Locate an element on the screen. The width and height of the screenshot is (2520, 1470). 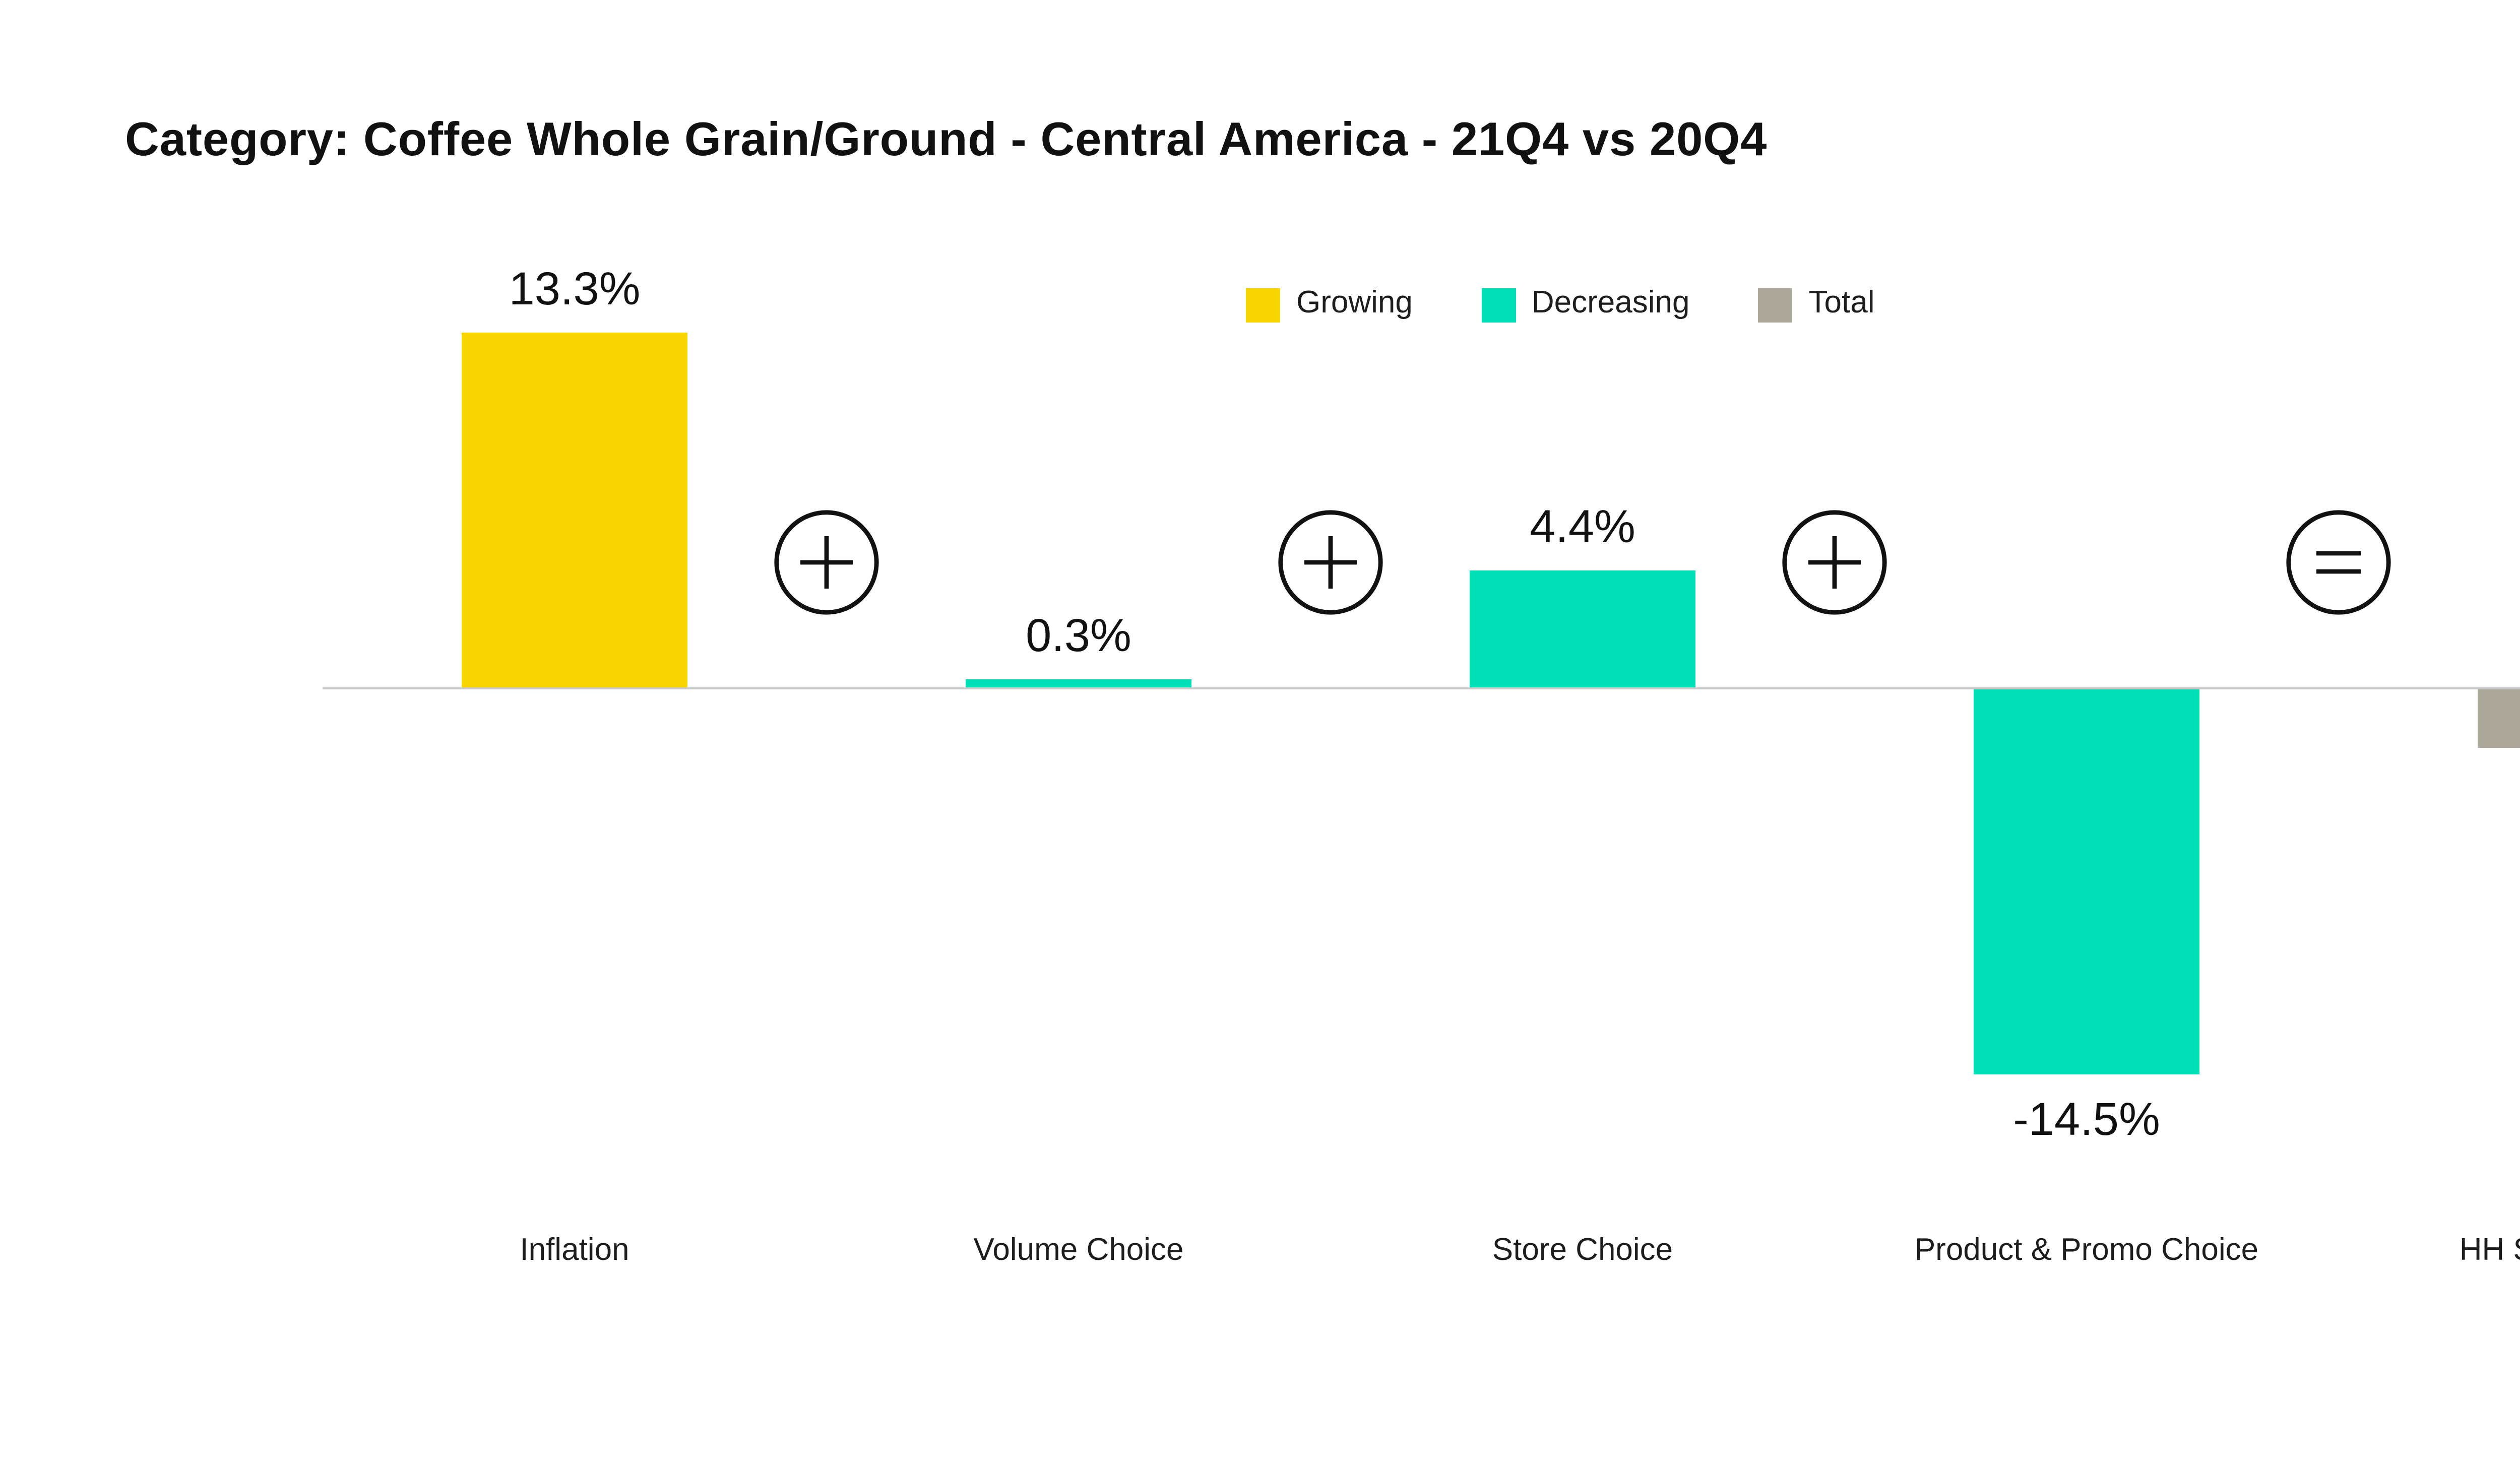
category-label-volume-choice: Volume Choice is located at coordinates (1078, 1251).